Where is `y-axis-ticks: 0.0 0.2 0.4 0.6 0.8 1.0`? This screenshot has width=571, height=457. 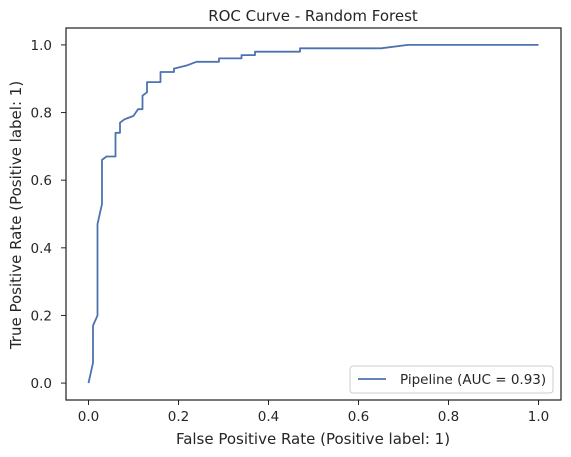
y-axis-ticks: 0.0 0.2 0.4 0.6 0.8 1.0 is located at coordinates (48, 215).